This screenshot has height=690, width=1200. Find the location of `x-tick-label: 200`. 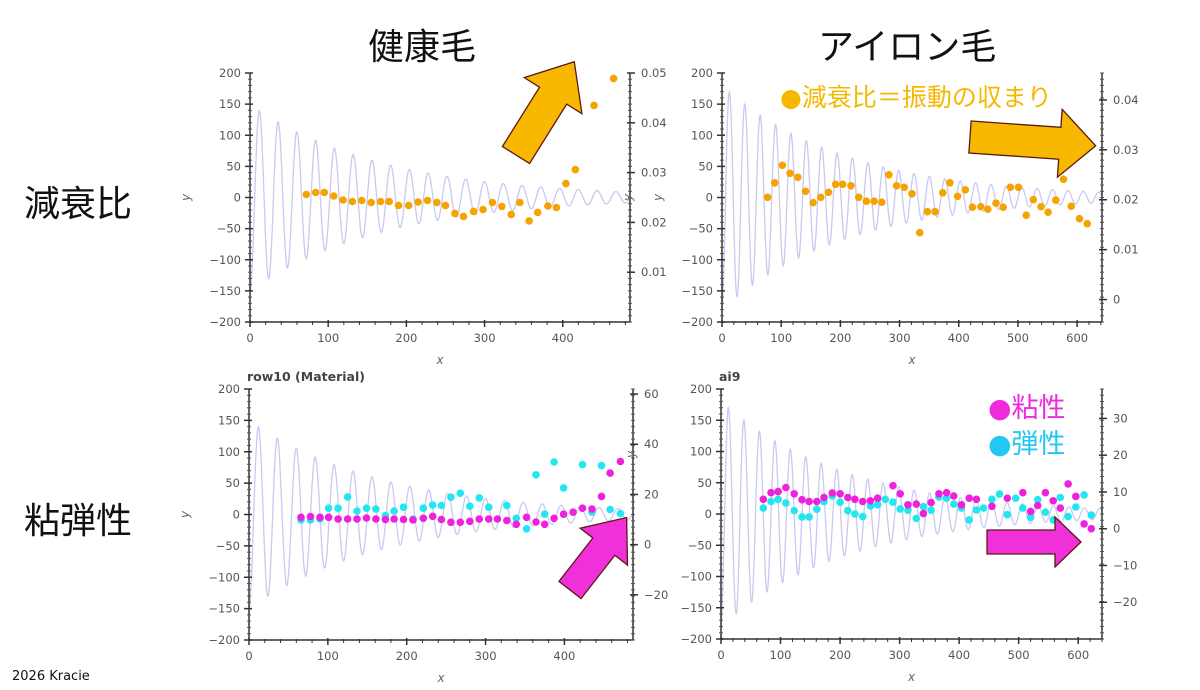

x-tick-label: 200 is located at coordinates (840, 338).